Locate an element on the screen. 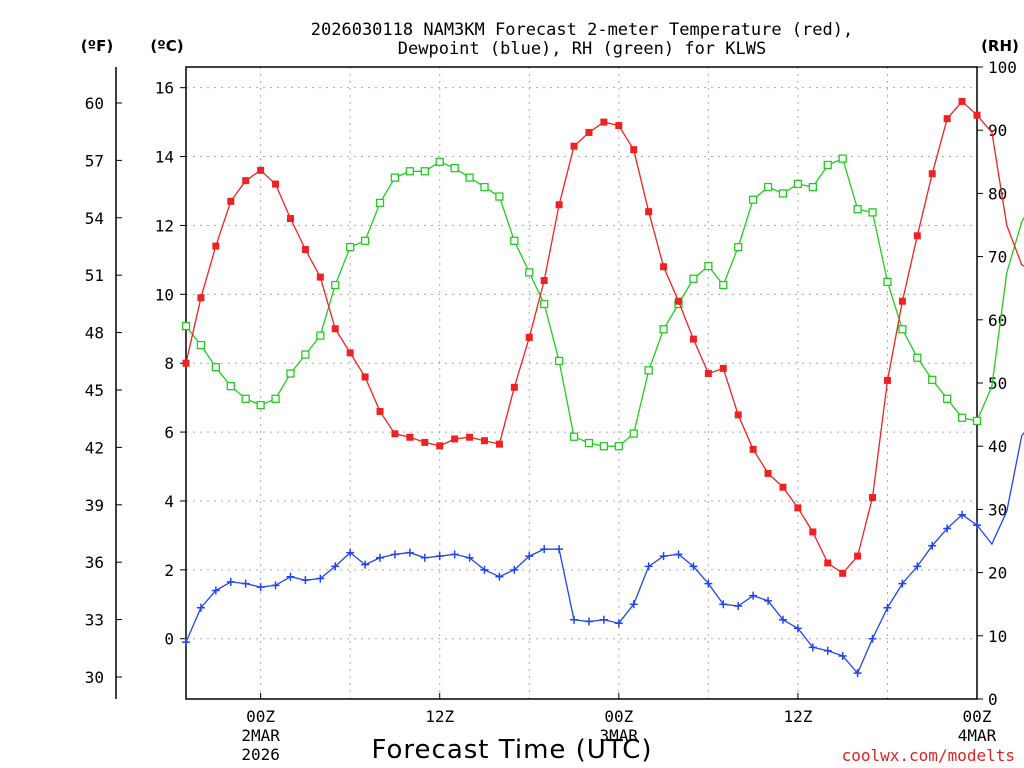  x-tick-date-label: 2MAR is located at coordinates (260, 735).